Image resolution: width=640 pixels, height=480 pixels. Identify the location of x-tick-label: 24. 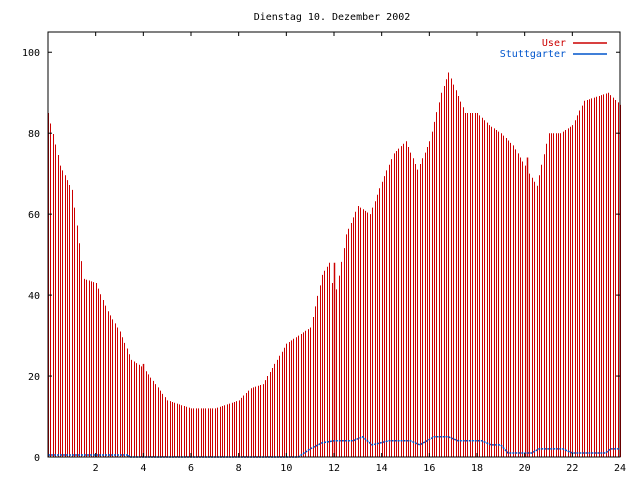
(620, 468).